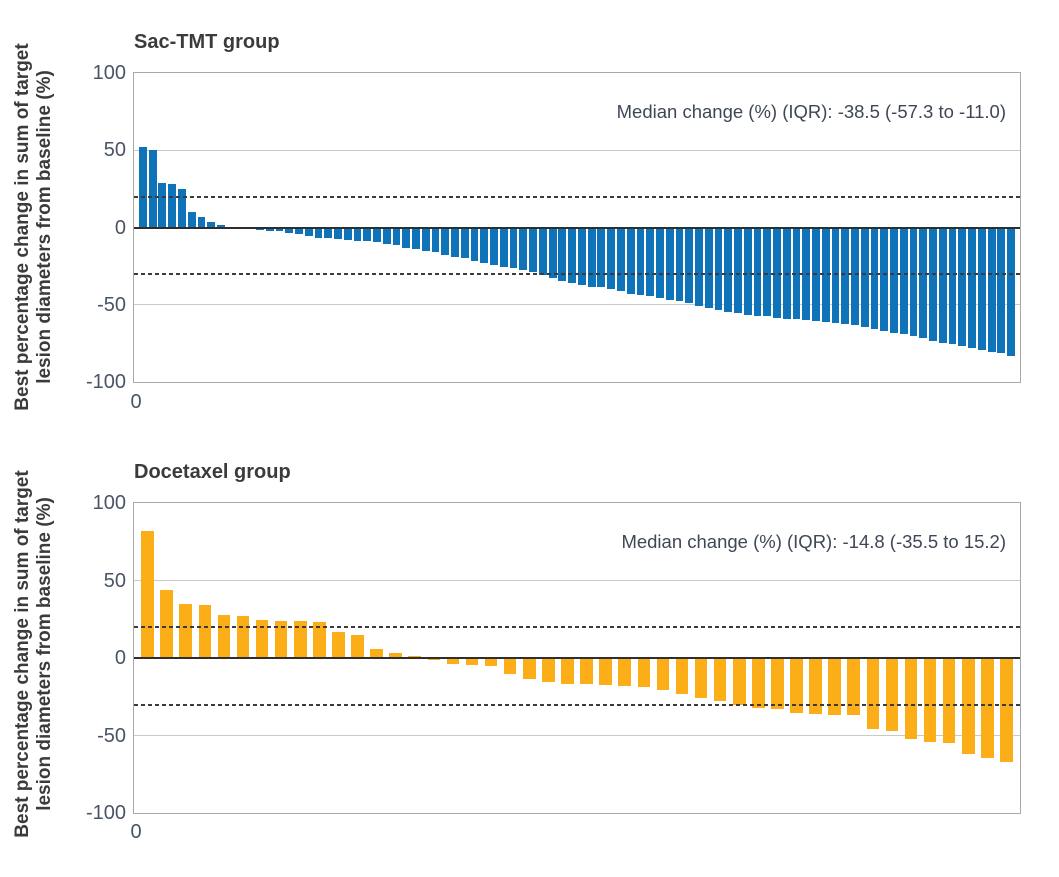 This screenshot has height=877, width=1059. What do you see at coordinates (136, 402) in the screenshot?
I see `x-axis-tick-label: 0` at bounding box center [136, 402].